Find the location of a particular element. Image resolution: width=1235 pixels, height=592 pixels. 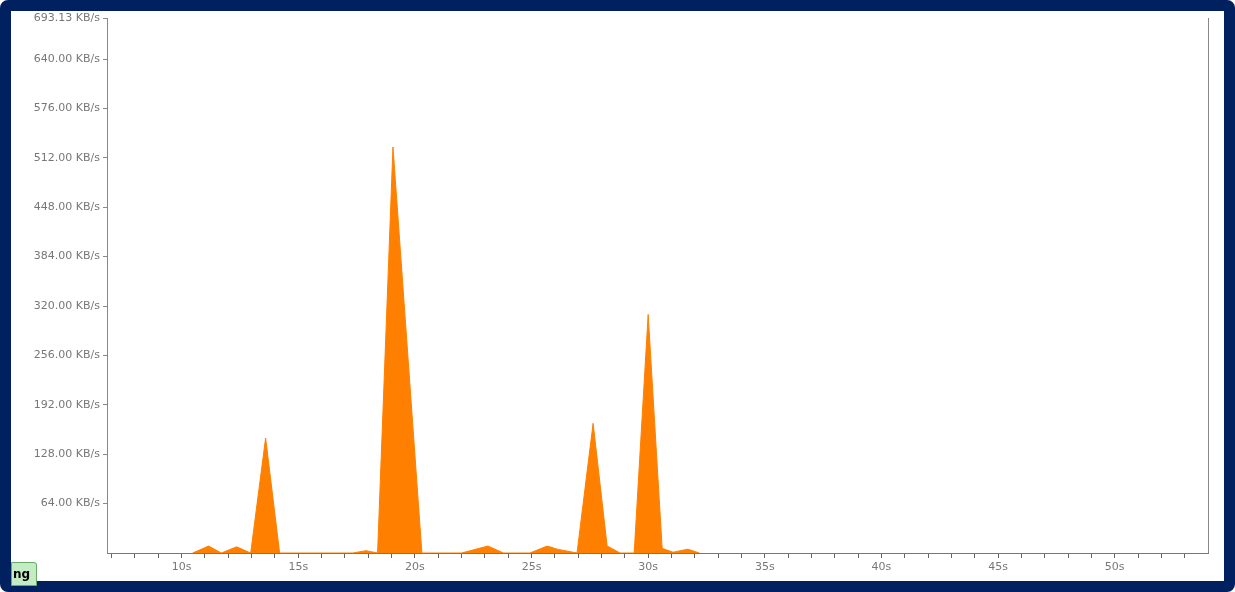

y-tick-label: 192.00 KB/s is located at coordinates (67, 404).